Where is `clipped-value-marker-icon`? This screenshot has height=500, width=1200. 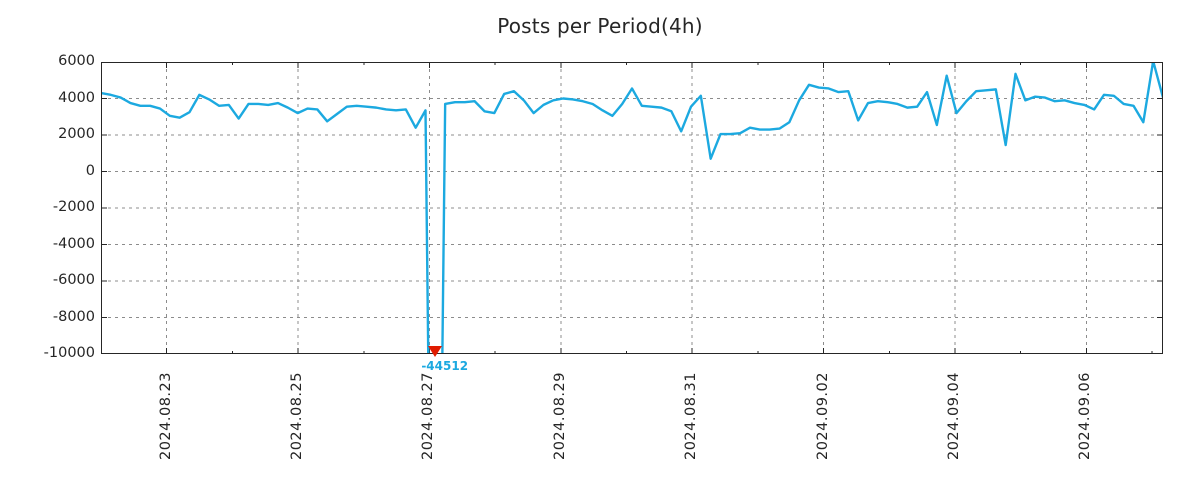
clipped-value-marker-icon is located at coordinates (435, 351).